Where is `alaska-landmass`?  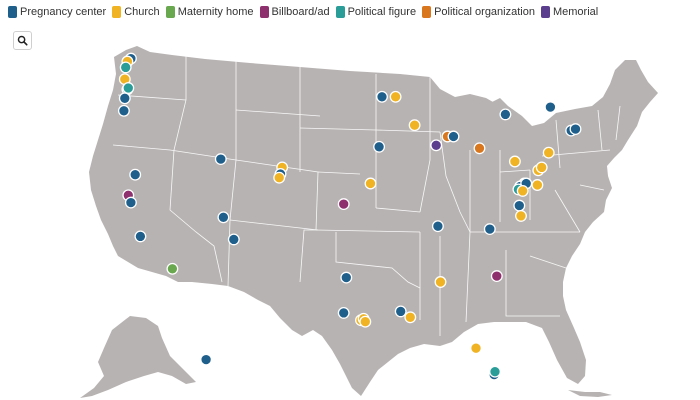
alaska-landmass is located at coordinates (138, 357).